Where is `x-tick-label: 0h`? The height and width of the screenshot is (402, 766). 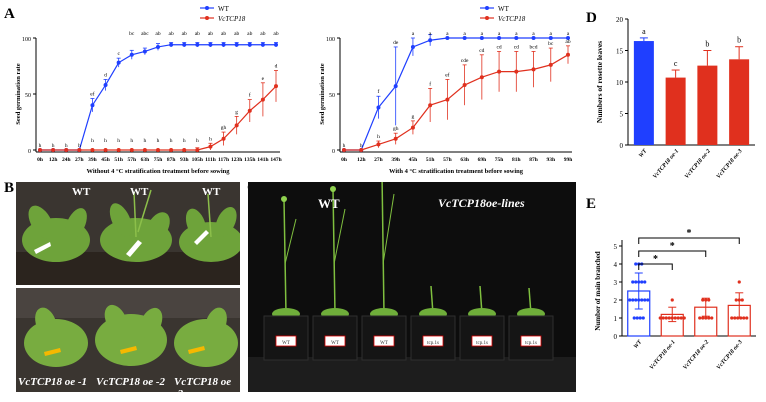
x-tick-label: 0h is located at coordinates (344, 160).